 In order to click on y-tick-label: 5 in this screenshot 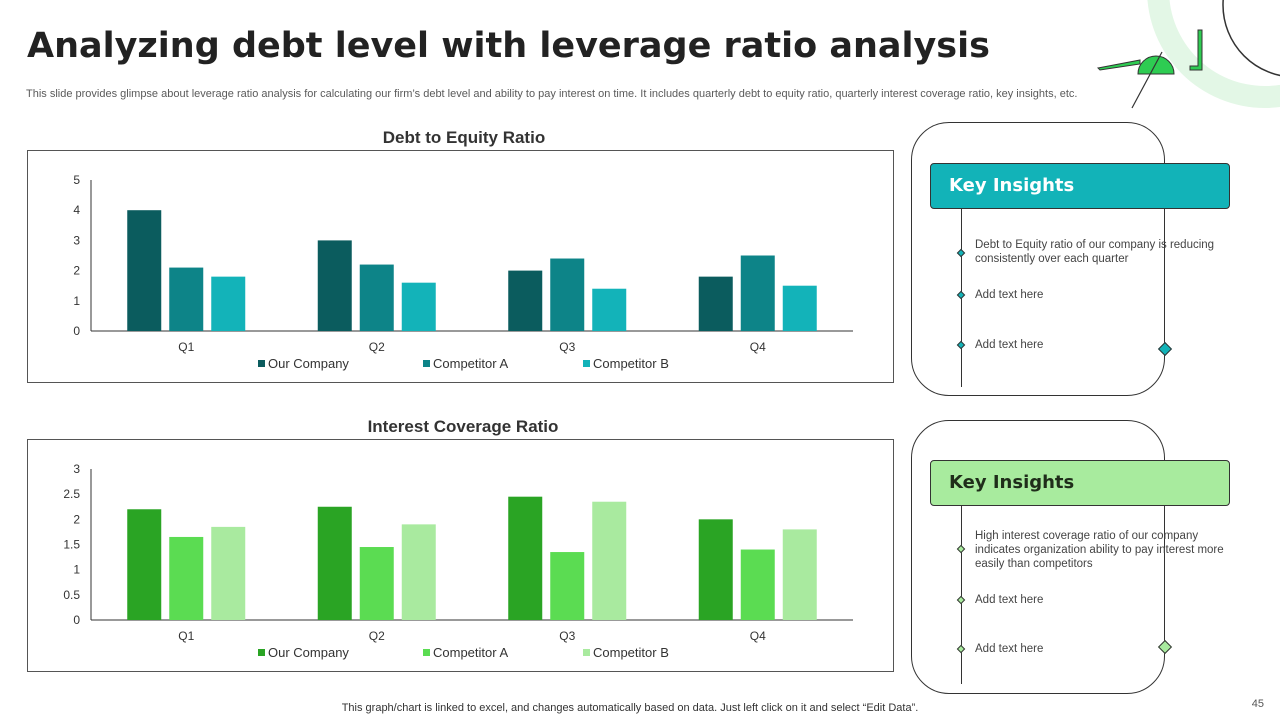, I will do `click(76, 180)`.